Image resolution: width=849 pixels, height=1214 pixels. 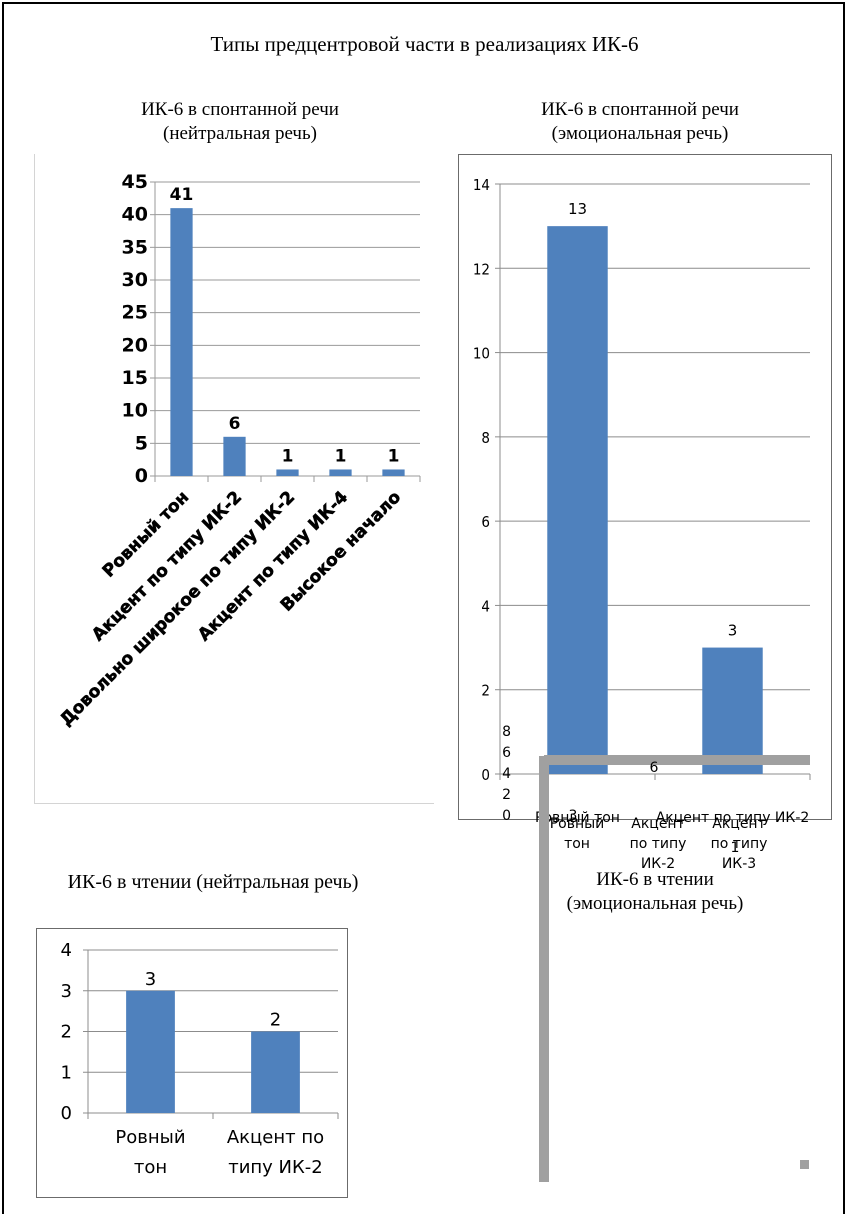 What do you see at coordinates (733, 631) in the screenshot?
I see `chart2-data-label: 3` at bounding box center [733, 631].